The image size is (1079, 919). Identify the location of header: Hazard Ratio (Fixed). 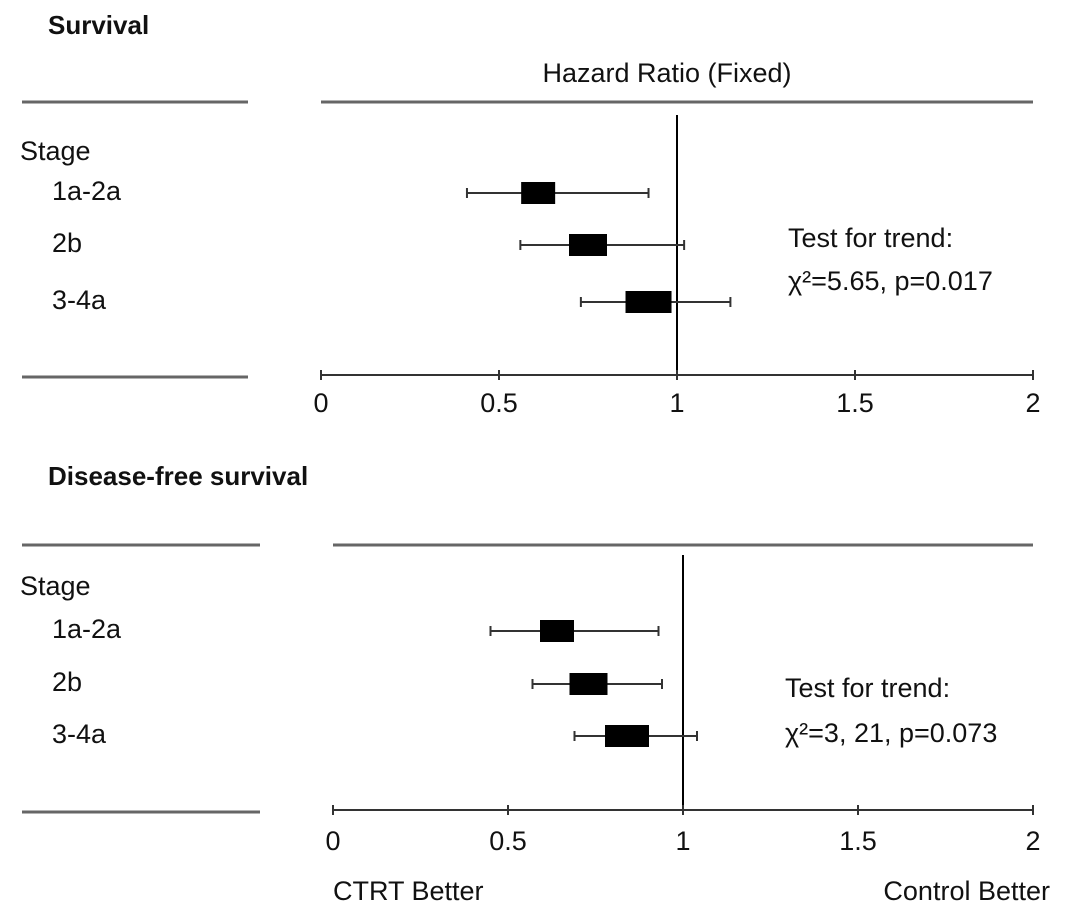
(666, 73).